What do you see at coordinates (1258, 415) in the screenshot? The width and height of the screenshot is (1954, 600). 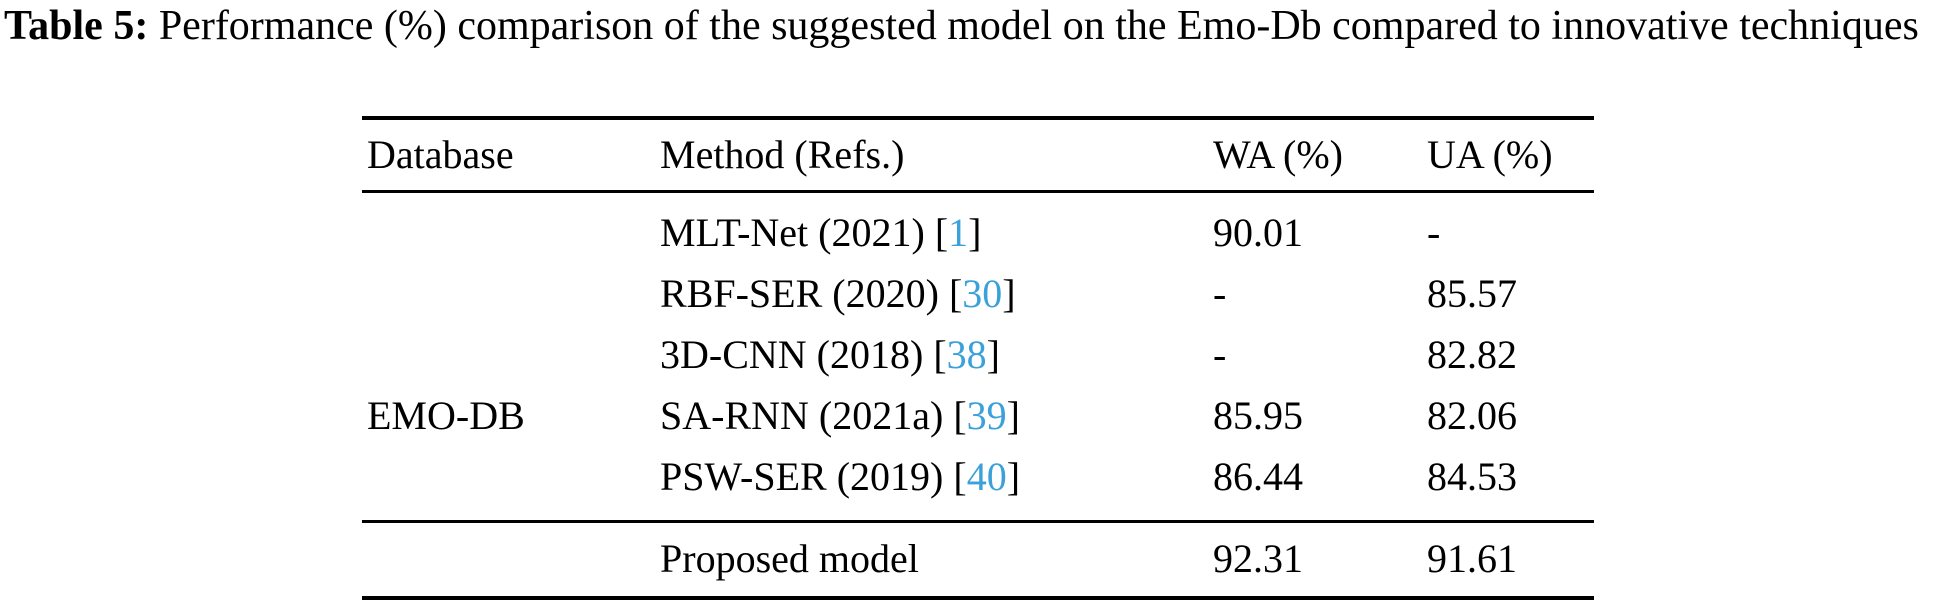 I see `wa-value: 85.95` at bounding box center [1258, 415].